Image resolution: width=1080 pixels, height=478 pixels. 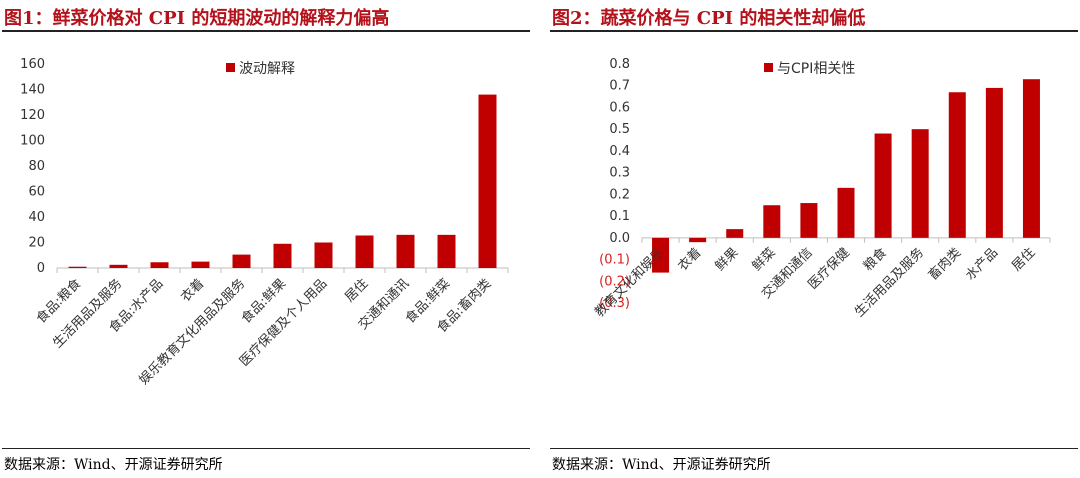 I want to click on y-tick-label: 140, so click(x=32, y=90).